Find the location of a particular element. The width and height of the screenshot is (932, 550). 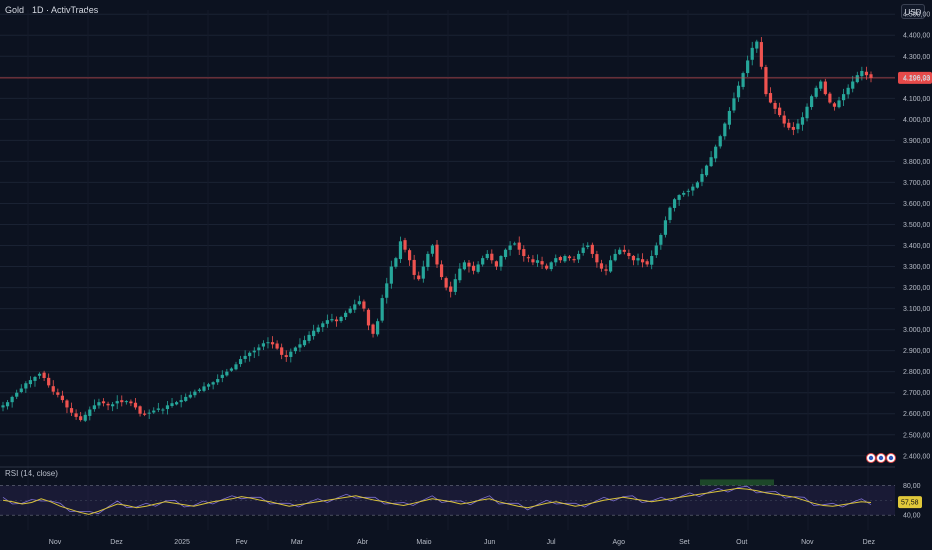

rsi-value-label: 57,58 is located at coordinates (910, 503).